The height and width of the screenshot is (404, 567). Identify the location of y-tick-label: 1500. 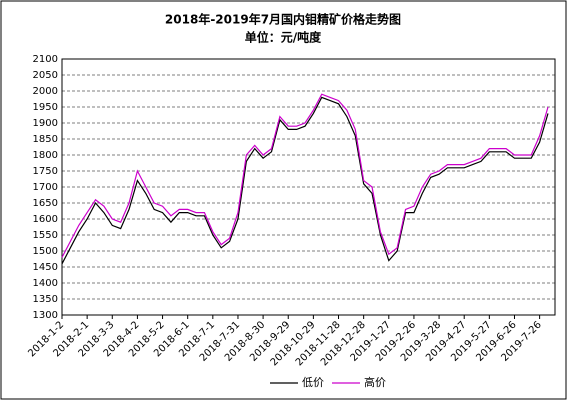
(45, 251).